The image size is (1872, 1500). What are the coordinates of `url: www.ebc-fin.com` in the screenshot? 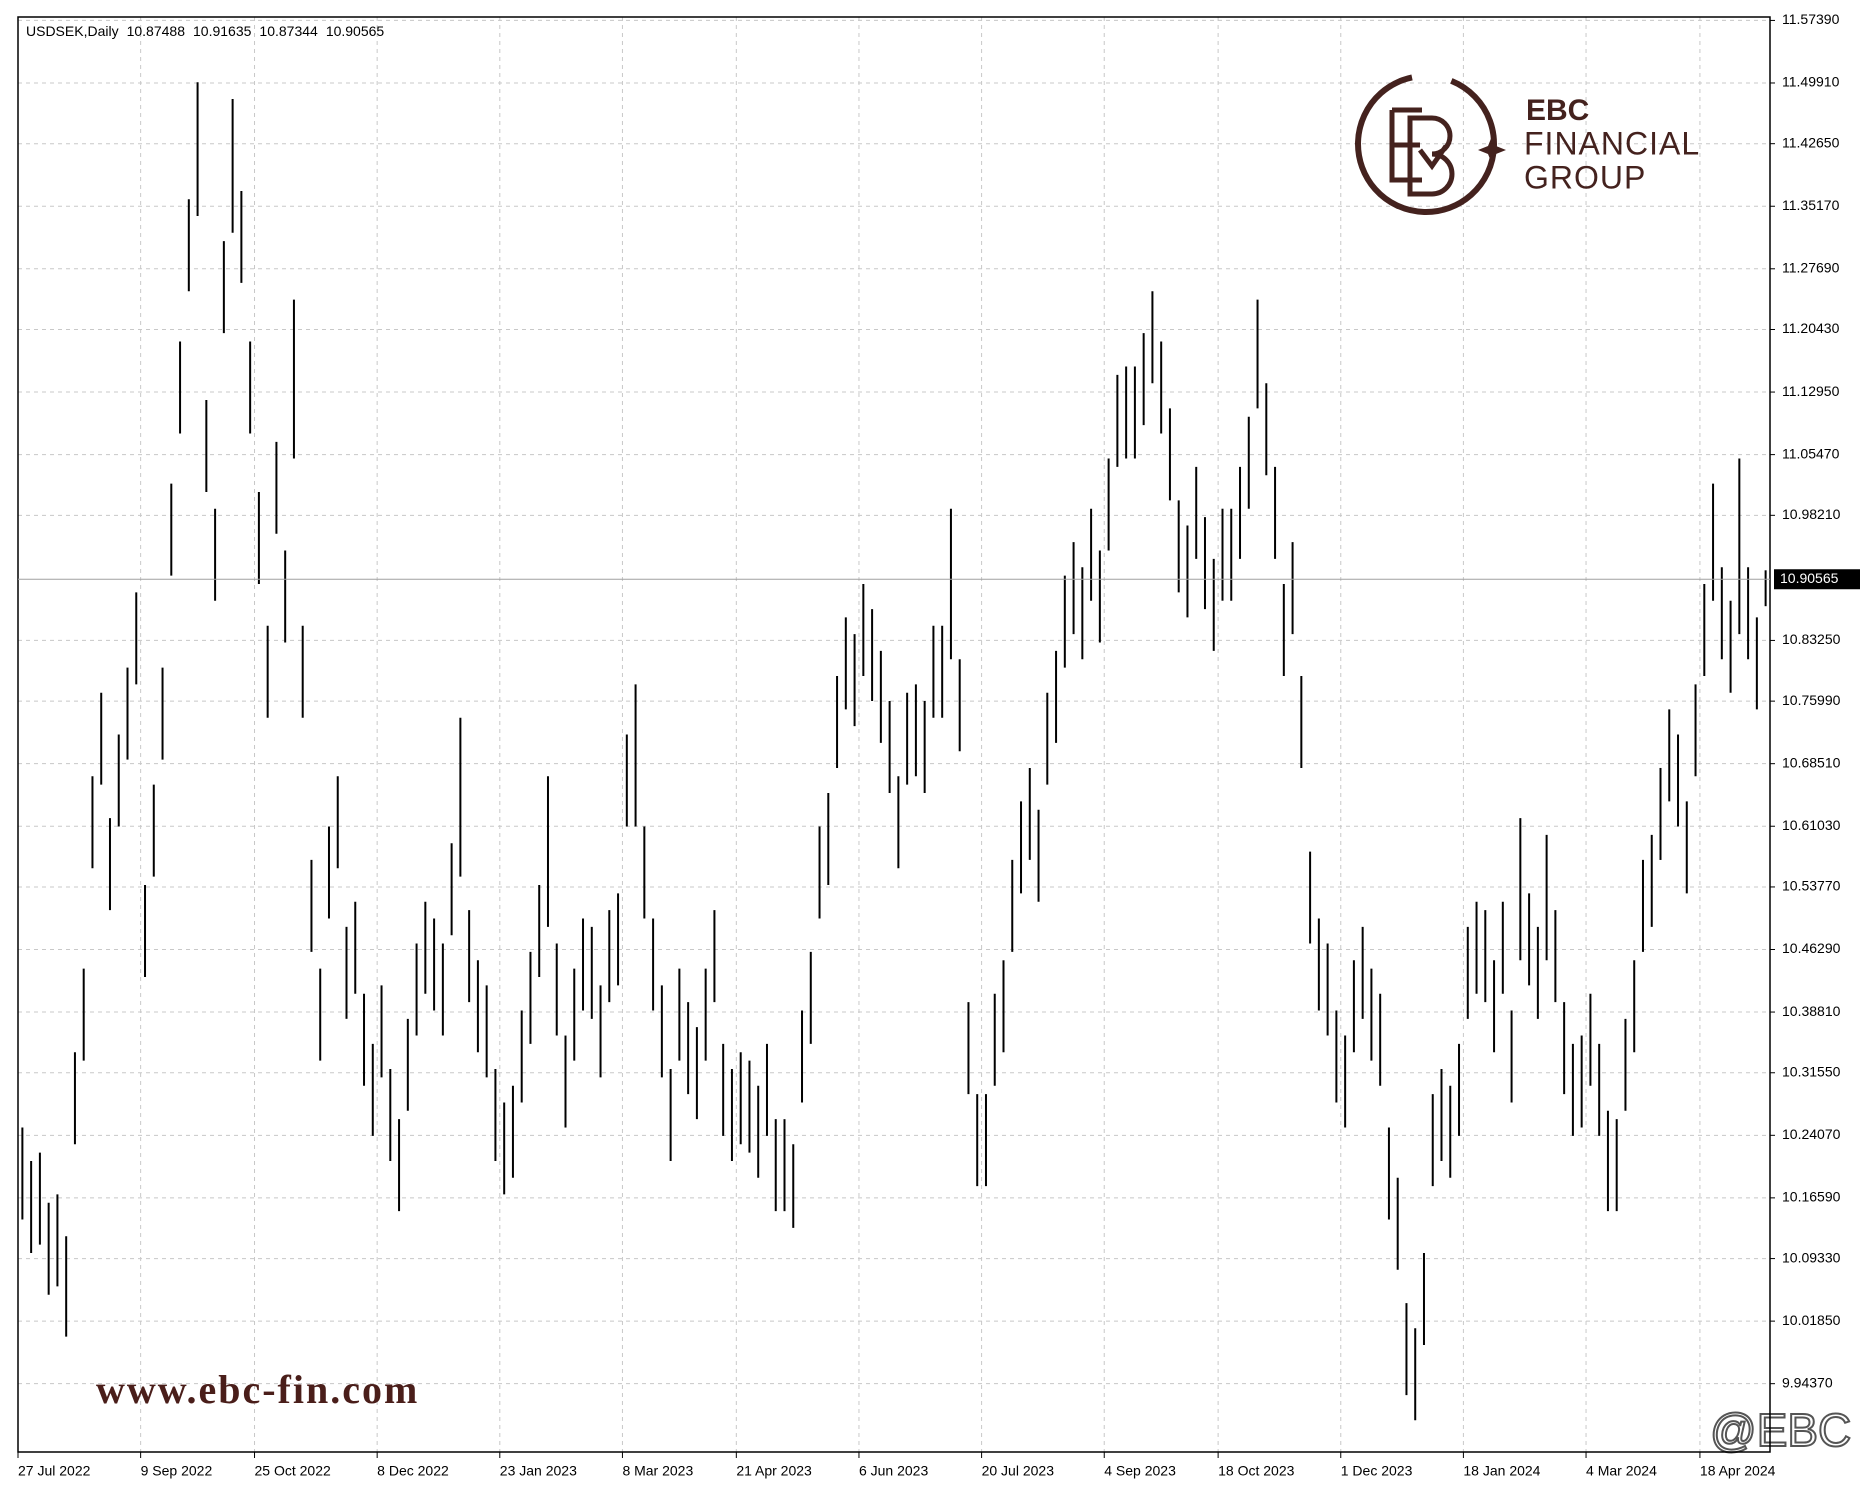 It's located at (257, 1389).